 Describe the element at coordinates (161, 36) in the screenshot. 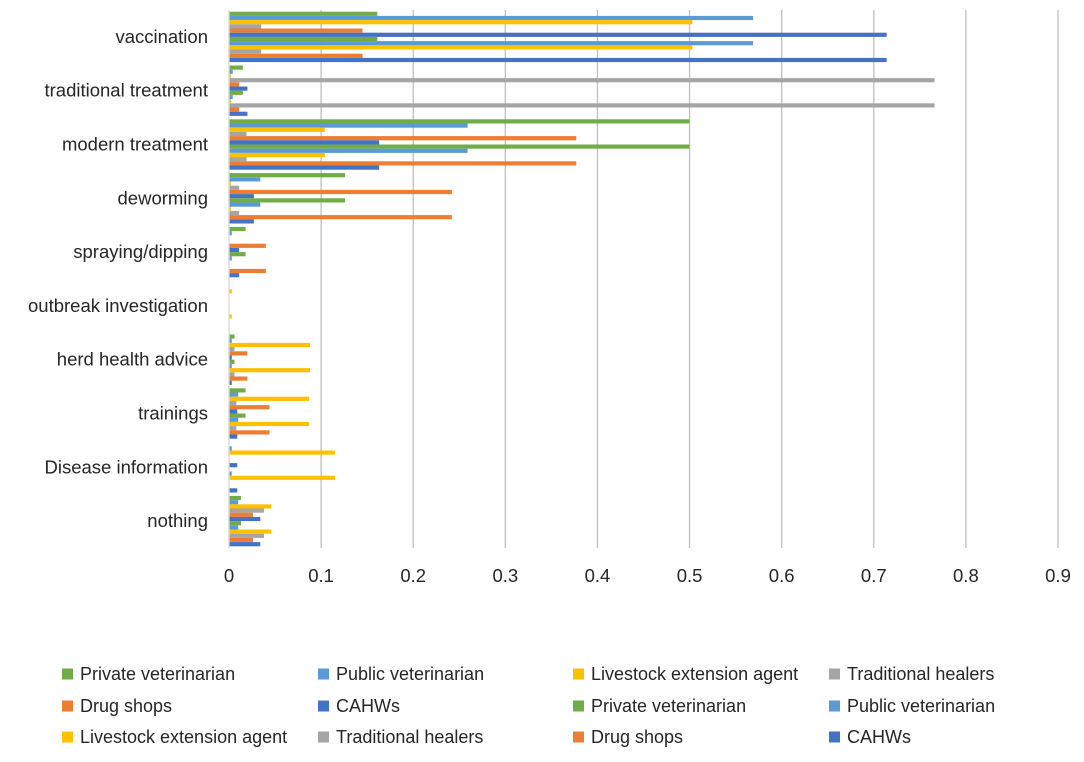

I see `category-label-vaccination: vaccination` at that location.